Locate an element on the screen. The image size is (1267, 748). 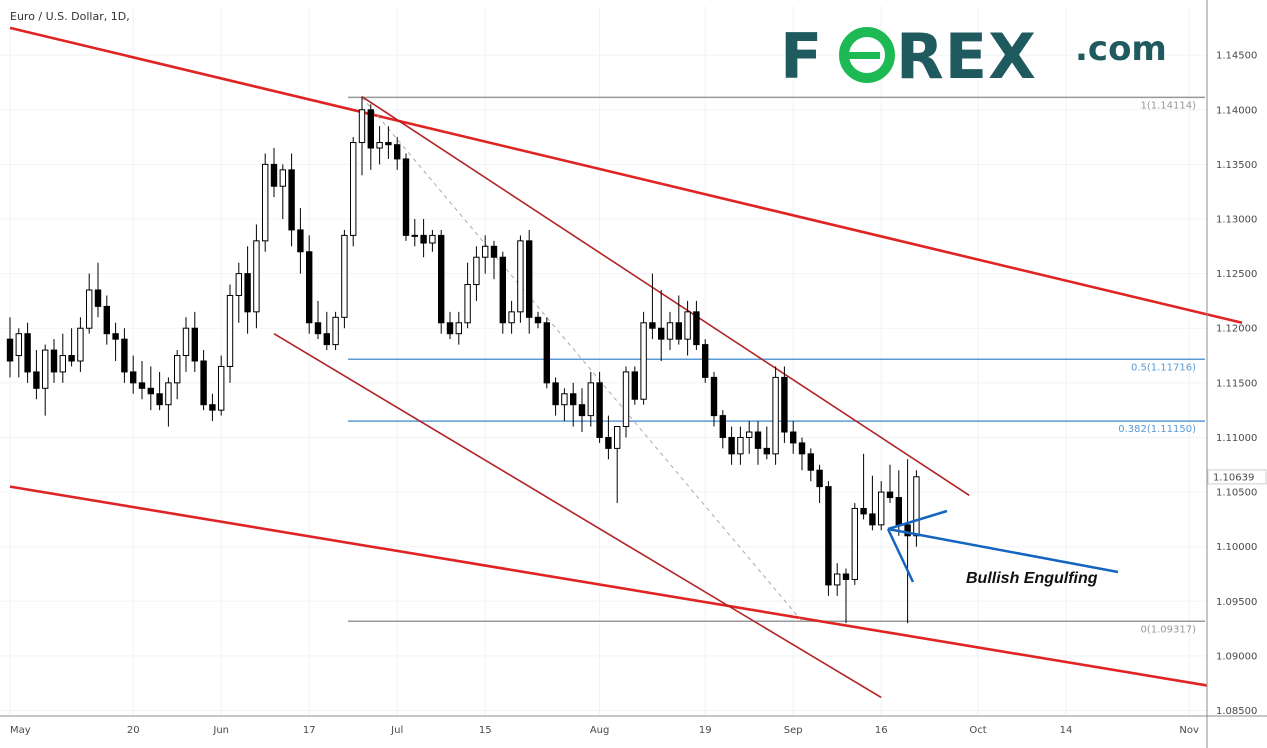
y-tick-label: 1.13500 is located at coordinates (1236, 165).